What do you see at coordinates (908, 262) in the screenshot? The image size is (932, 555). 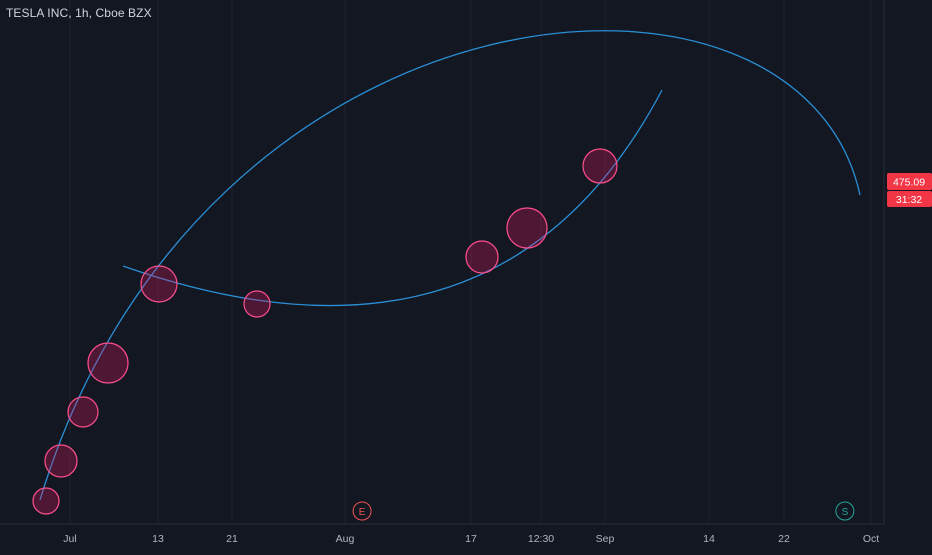 I see `price-axis-panel` at bounding box center [908, 262].